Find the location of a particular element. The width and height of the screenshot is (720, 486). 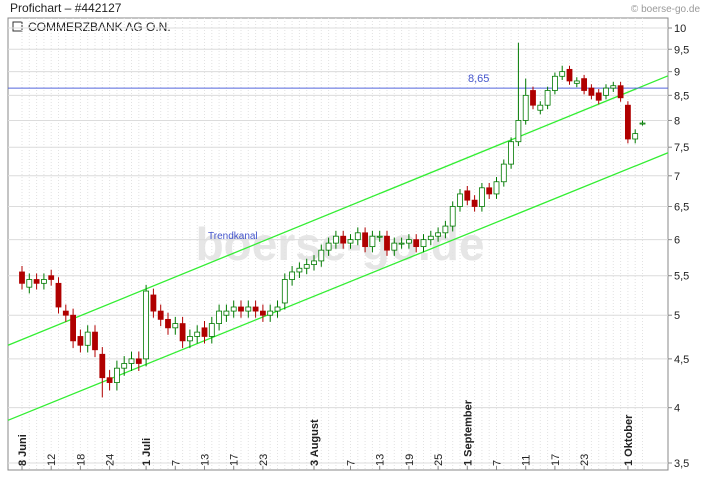

legend-box is located at coordinates (17, 26).